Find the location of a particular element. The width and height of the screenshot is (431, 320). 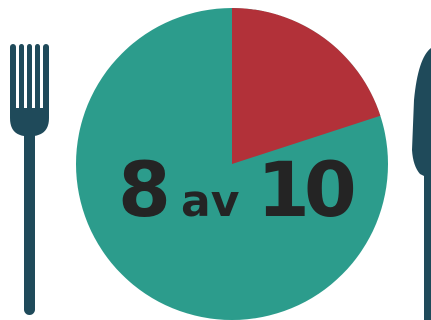

fork-icon is located at coordinates (29, 179).